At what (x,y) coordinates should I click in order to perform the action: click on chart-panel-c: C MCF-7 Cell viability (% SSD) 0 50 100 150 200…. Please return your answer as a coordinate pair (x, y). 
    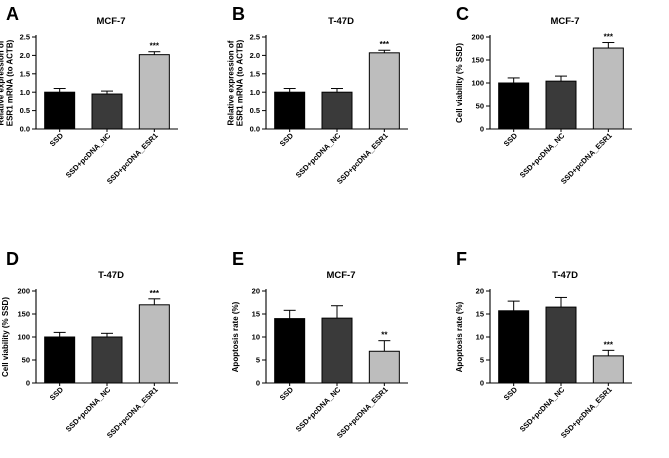
    Looking at the image, I should click on (543, 95).